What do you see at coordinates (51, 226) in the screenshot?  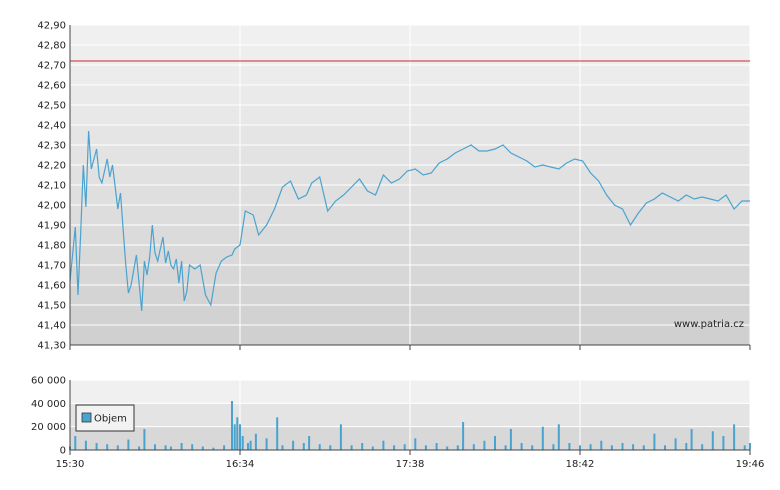 I see `price-y-tick-label: 41,90` at bounding box center [51, 226].